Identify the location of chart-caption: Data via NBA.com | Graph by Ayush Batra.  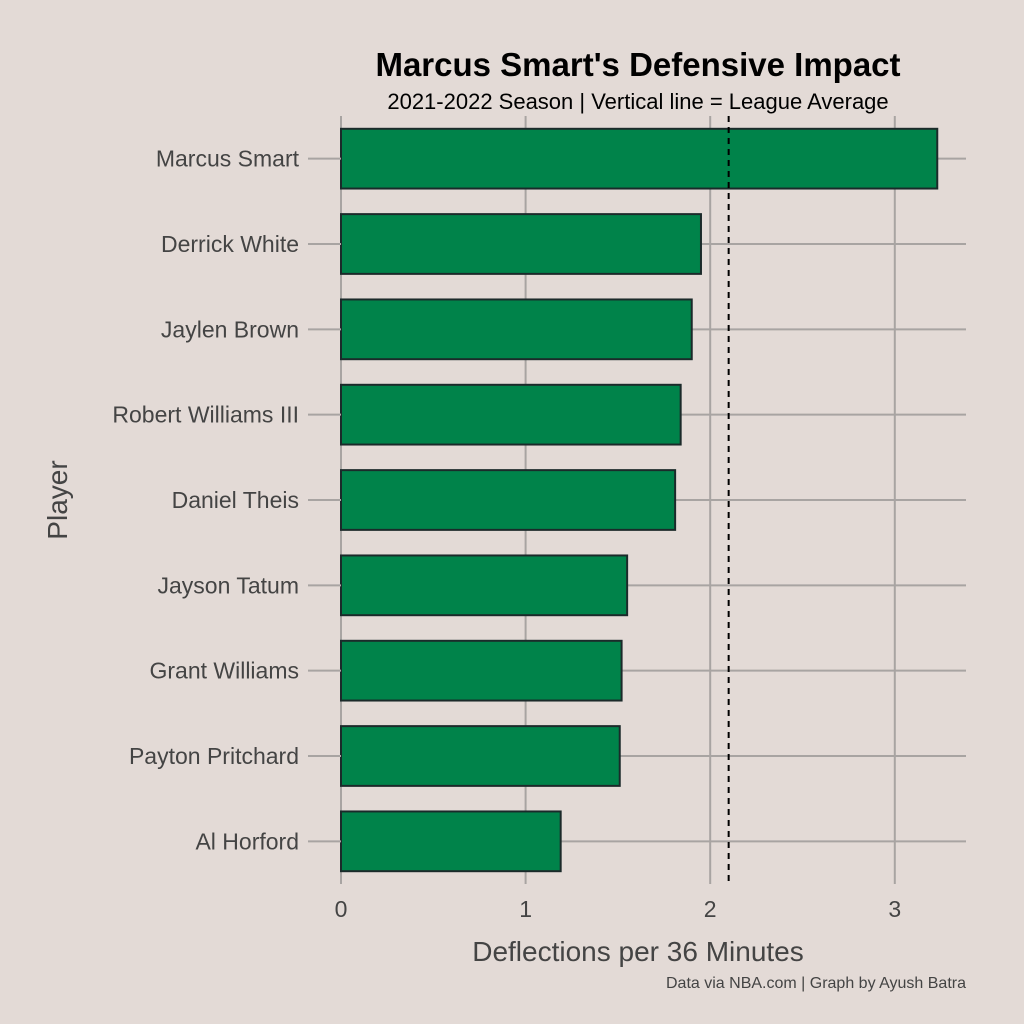
(816, 983).